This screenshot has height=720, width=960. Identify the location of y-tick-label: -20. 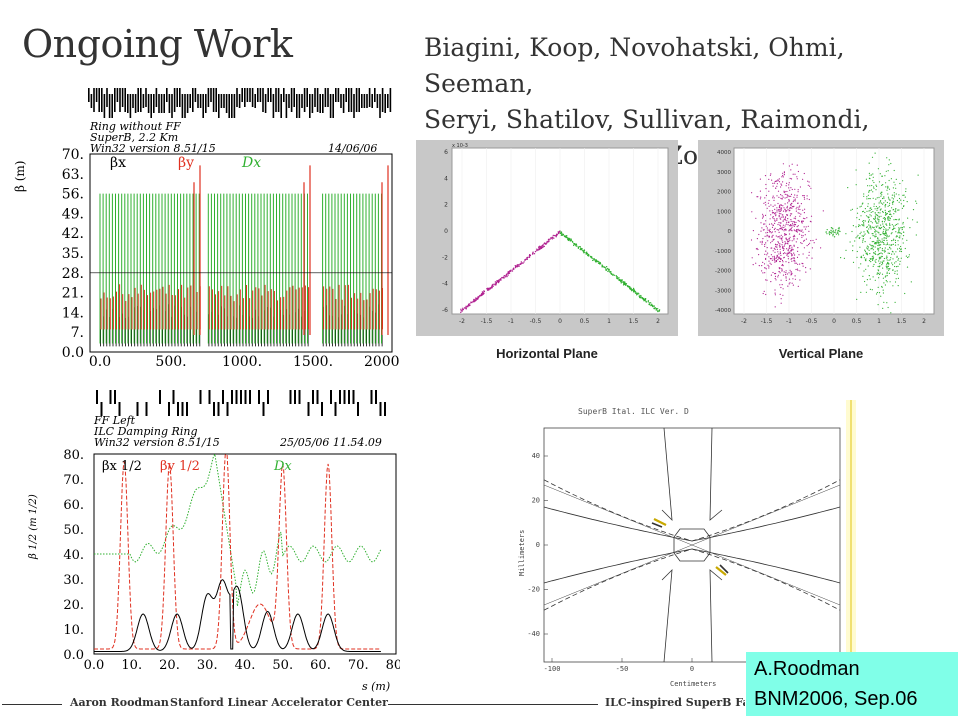
(533, 590).